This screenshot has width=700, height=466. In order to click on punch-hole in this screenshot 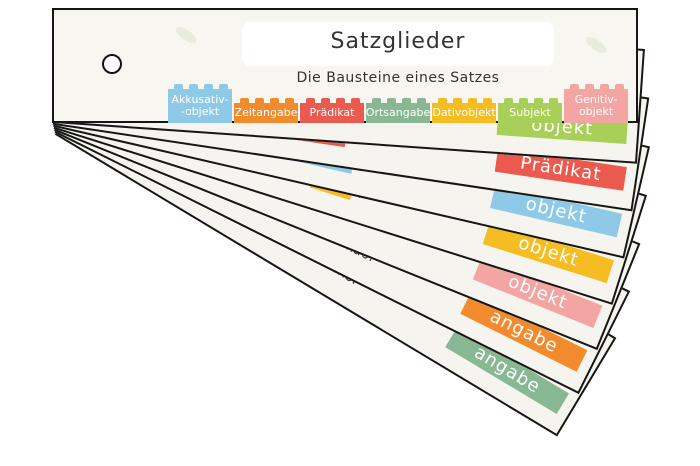, I will do `click(112, 64)`.